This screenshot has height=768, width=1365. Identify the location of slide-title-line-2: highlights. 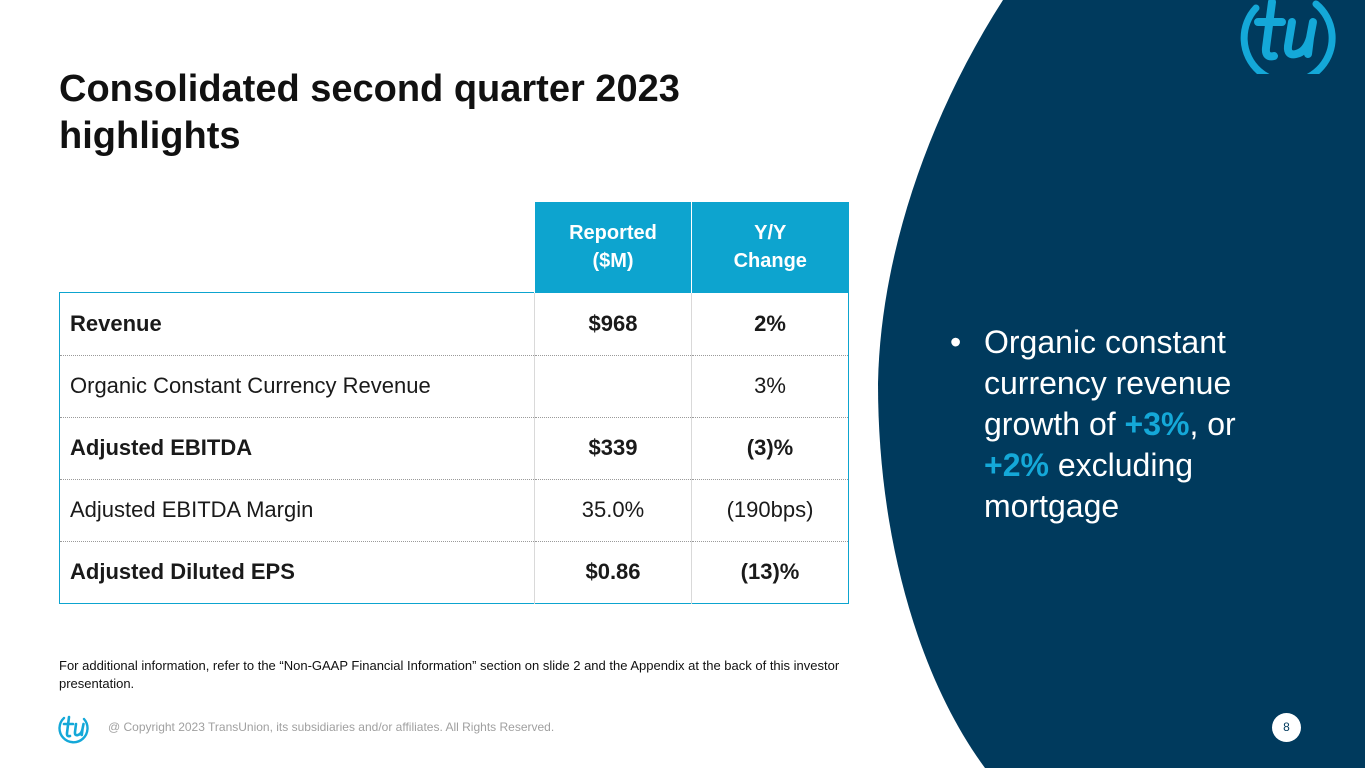
(150, 136).